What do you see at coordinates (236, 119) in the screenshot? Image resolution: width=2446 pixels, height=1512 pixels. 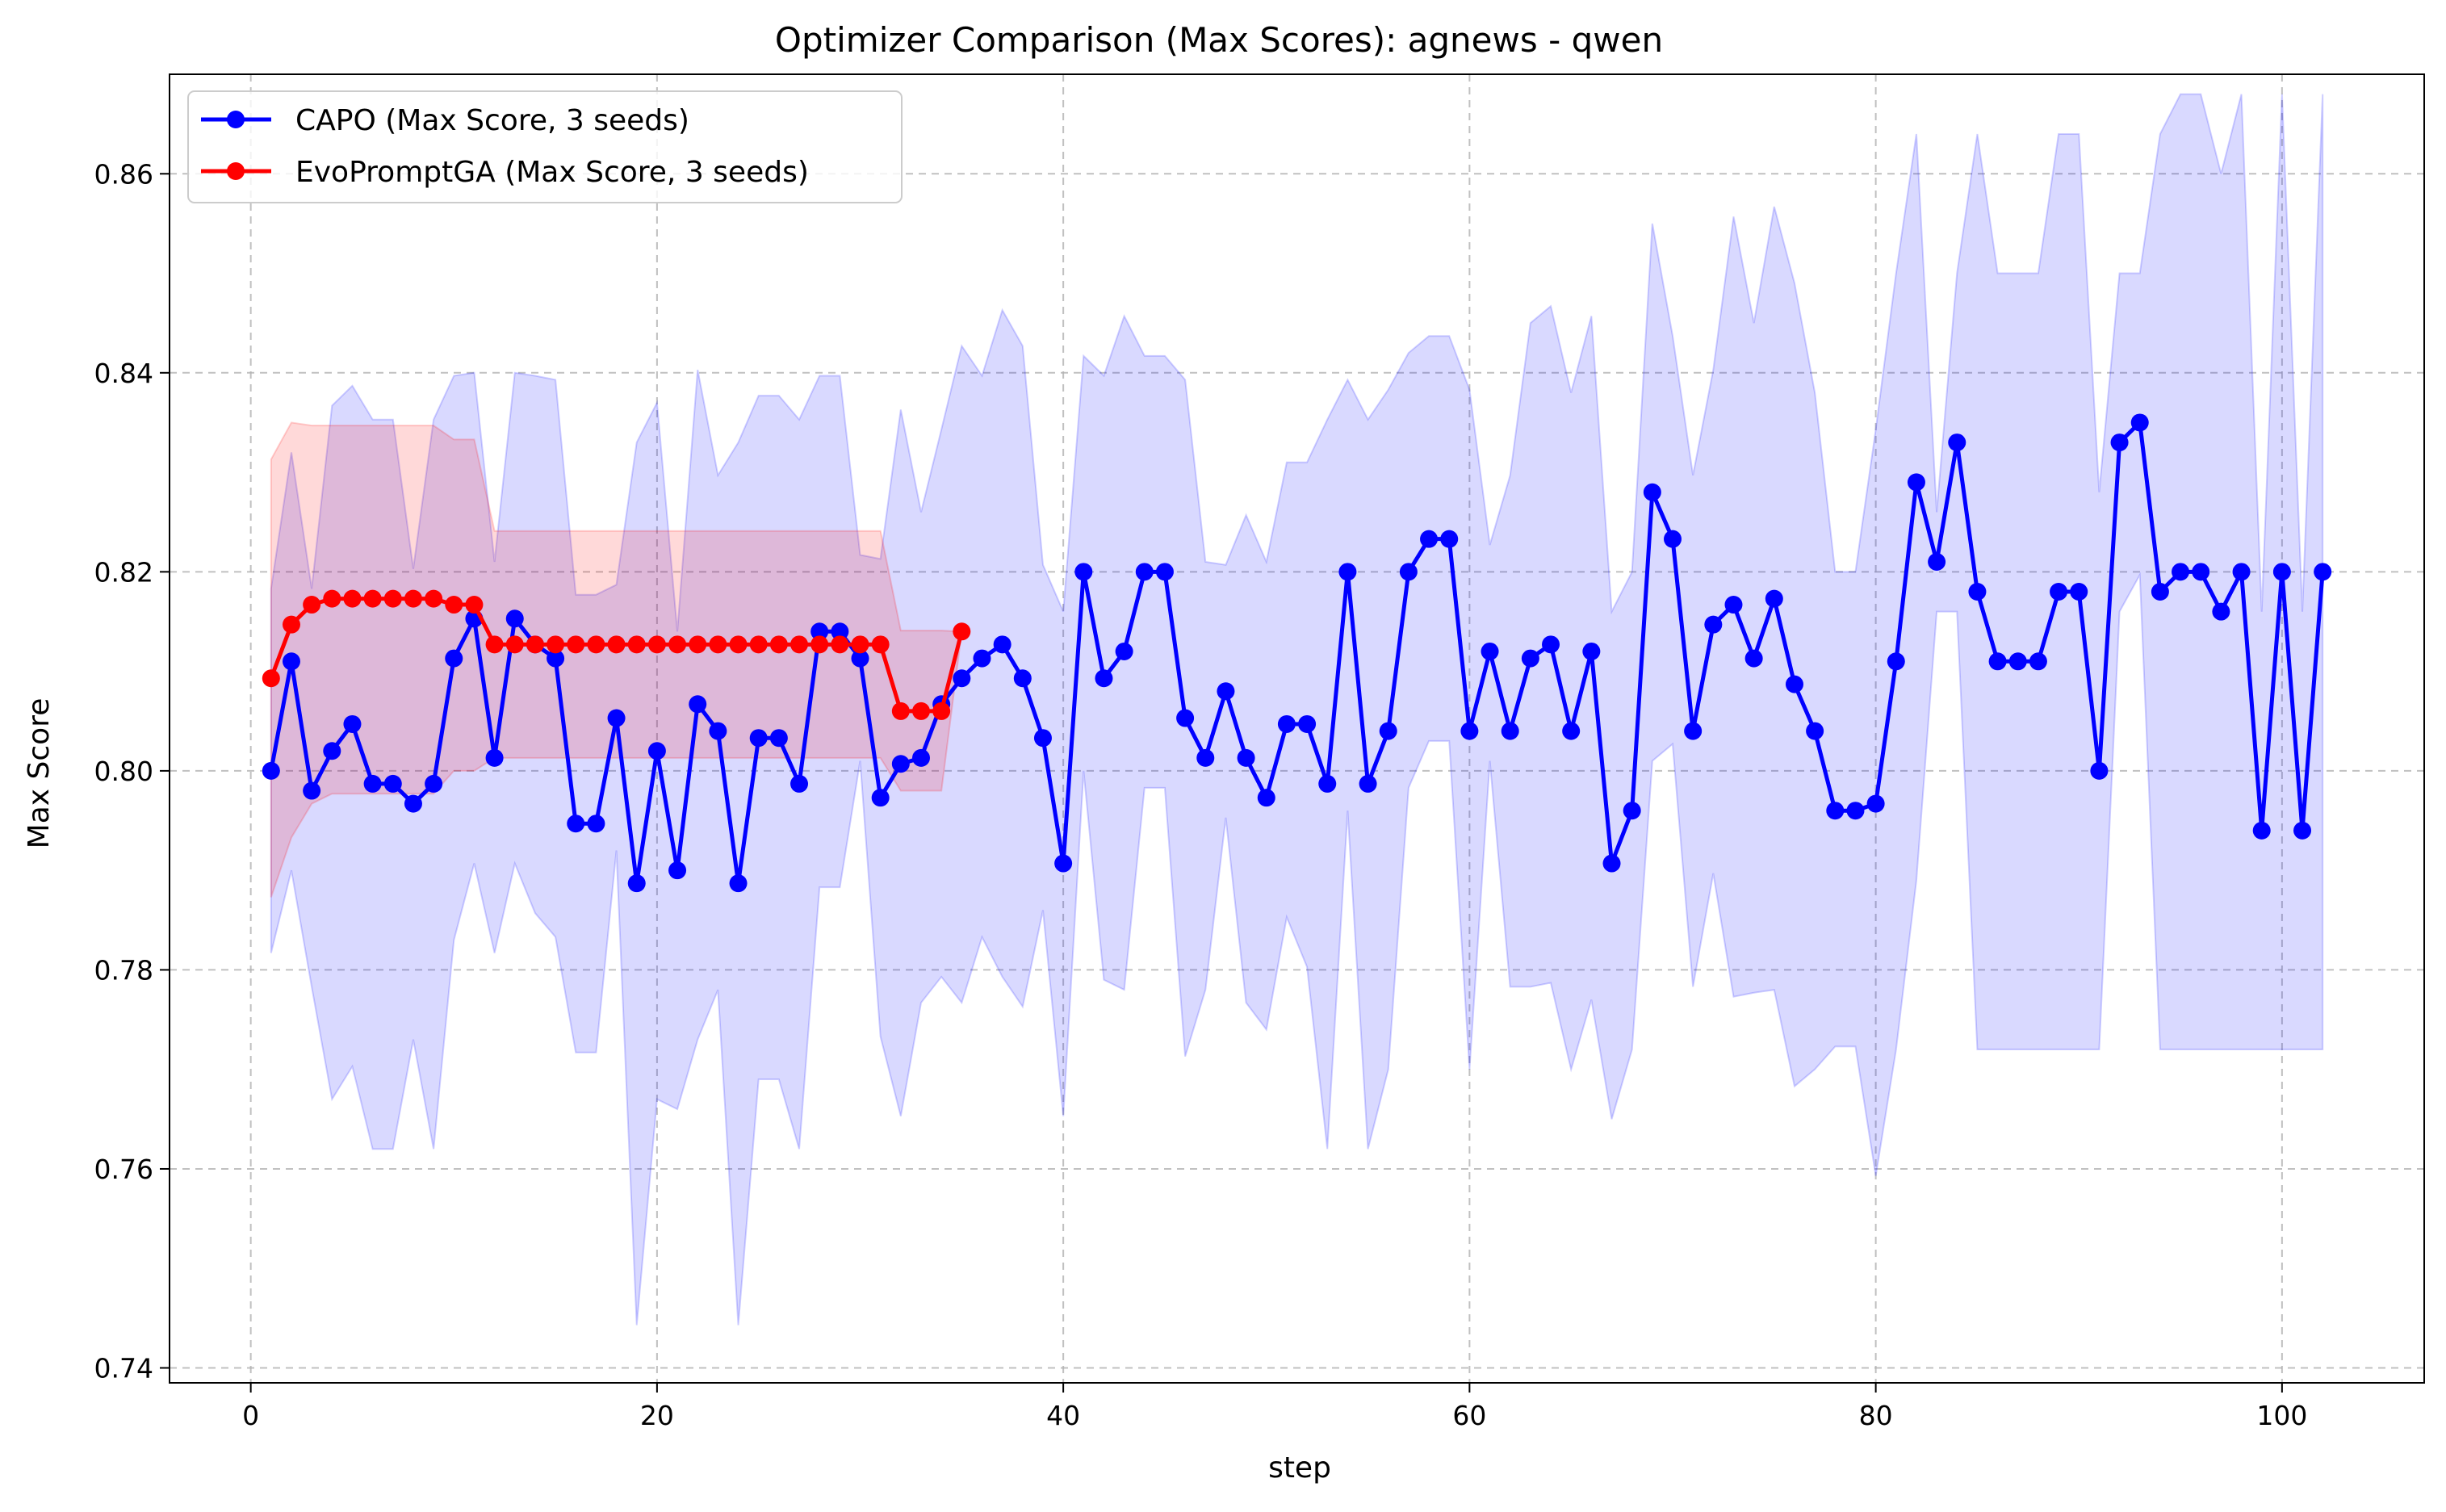 I see `legend-capo-marker` at bounding box center [236, 119].